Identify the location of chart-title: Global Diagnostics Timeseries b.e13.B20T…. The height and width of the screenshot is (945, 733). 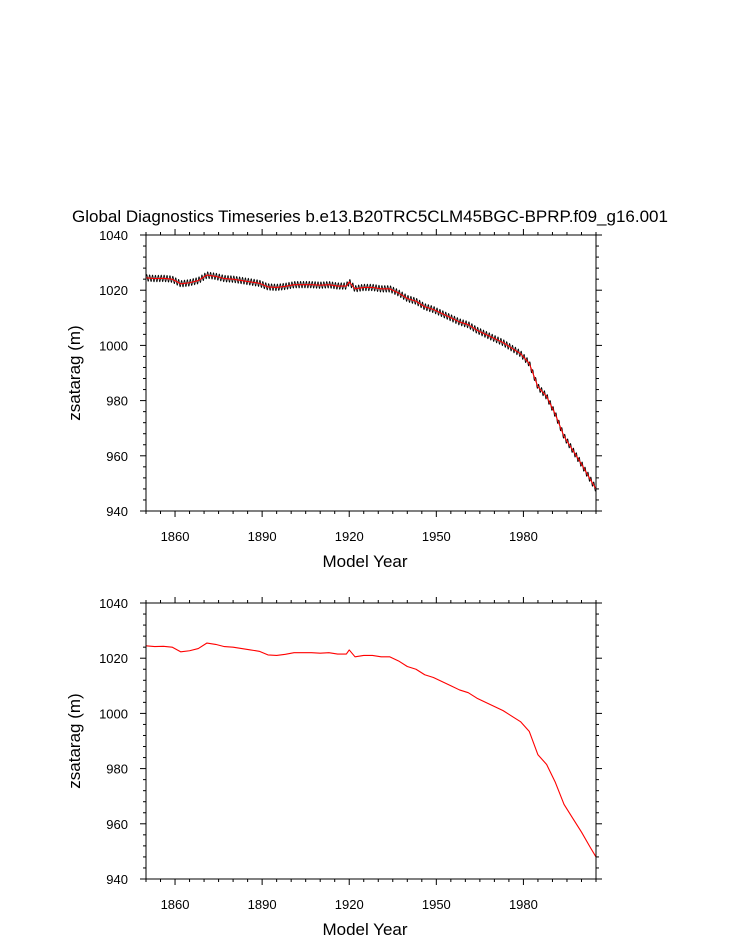
(370, 216).